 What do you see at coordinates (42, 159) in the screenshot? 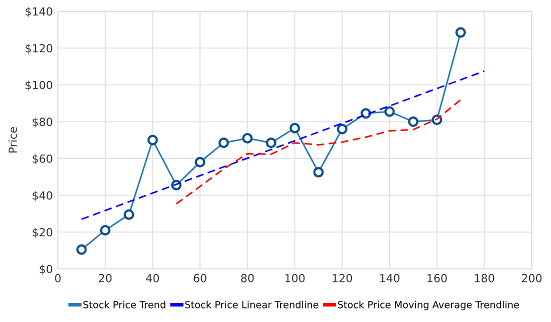
I see `y-tick-label: $60` at bounding box center [42, 159].